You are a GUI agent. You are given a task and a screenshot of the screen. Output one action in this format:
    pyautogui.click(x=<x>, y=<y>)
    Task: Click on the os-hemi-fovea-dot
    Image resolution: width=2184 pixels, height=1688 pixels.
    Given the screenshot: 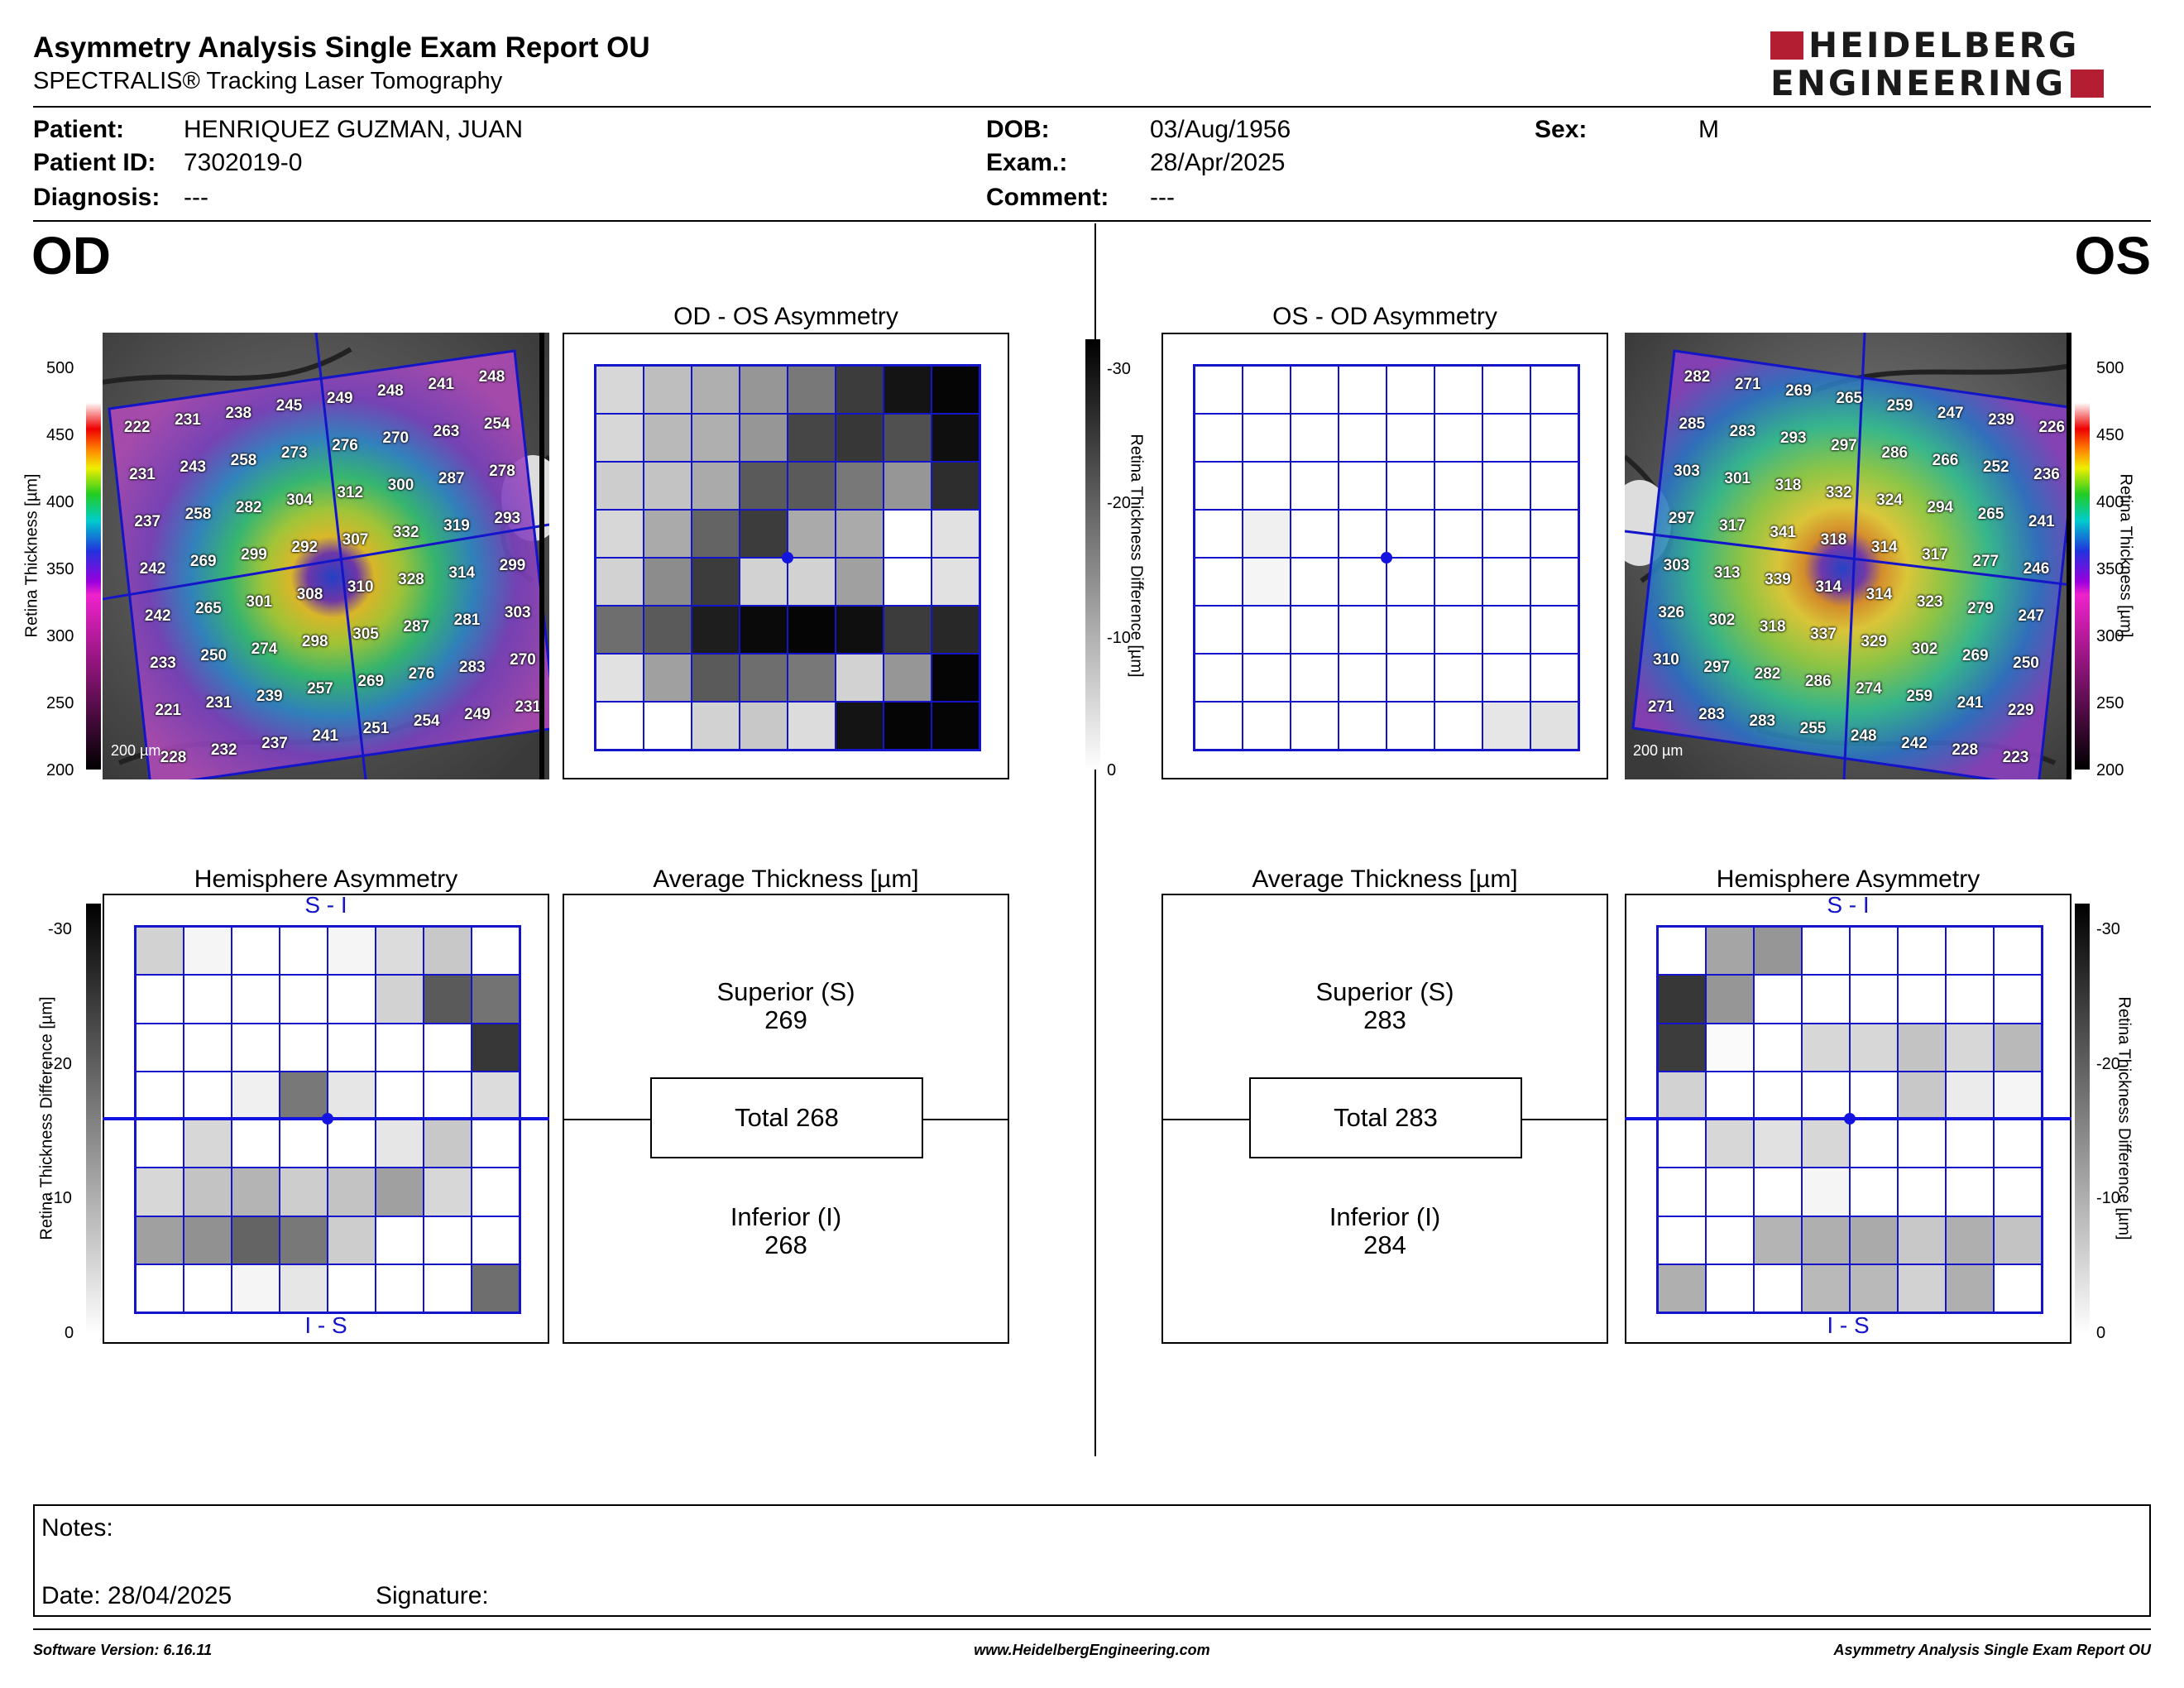 What is the action you would take?
    pyautogui.click(x=1850, y=1119)
    